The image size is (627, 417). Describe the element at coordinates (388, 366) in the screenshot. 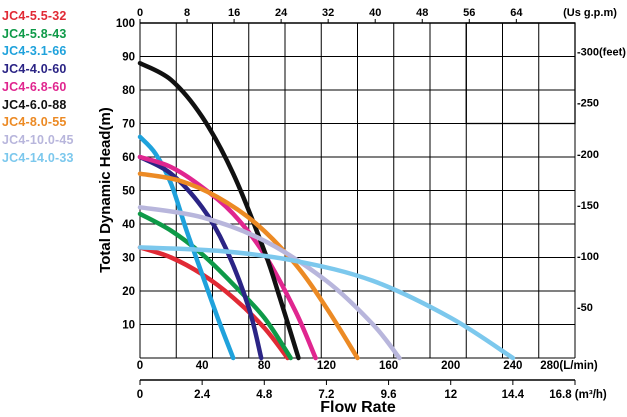

I see `x-tick-label: 160` at that location.